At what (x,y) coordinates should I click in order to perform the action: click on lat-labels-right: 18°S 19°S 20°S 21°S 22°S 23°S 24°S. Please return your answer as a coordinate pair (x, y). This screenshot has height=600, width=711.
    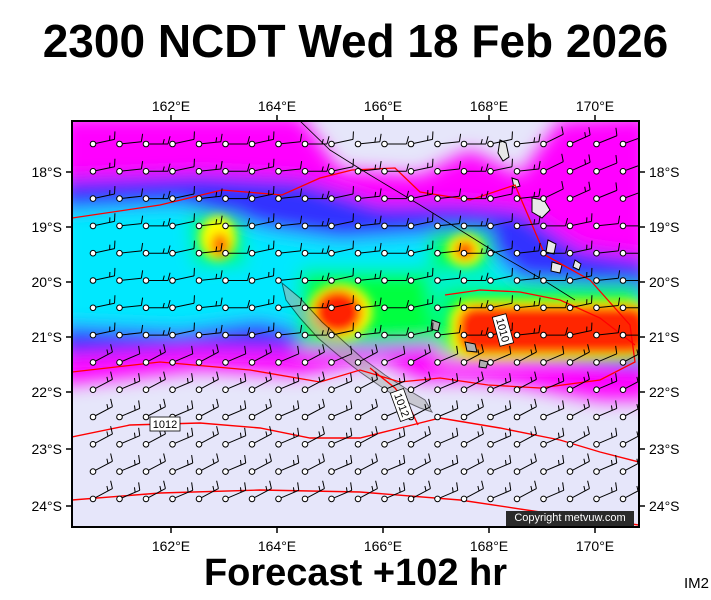
    Looking at the image, I should click on (664, 339).